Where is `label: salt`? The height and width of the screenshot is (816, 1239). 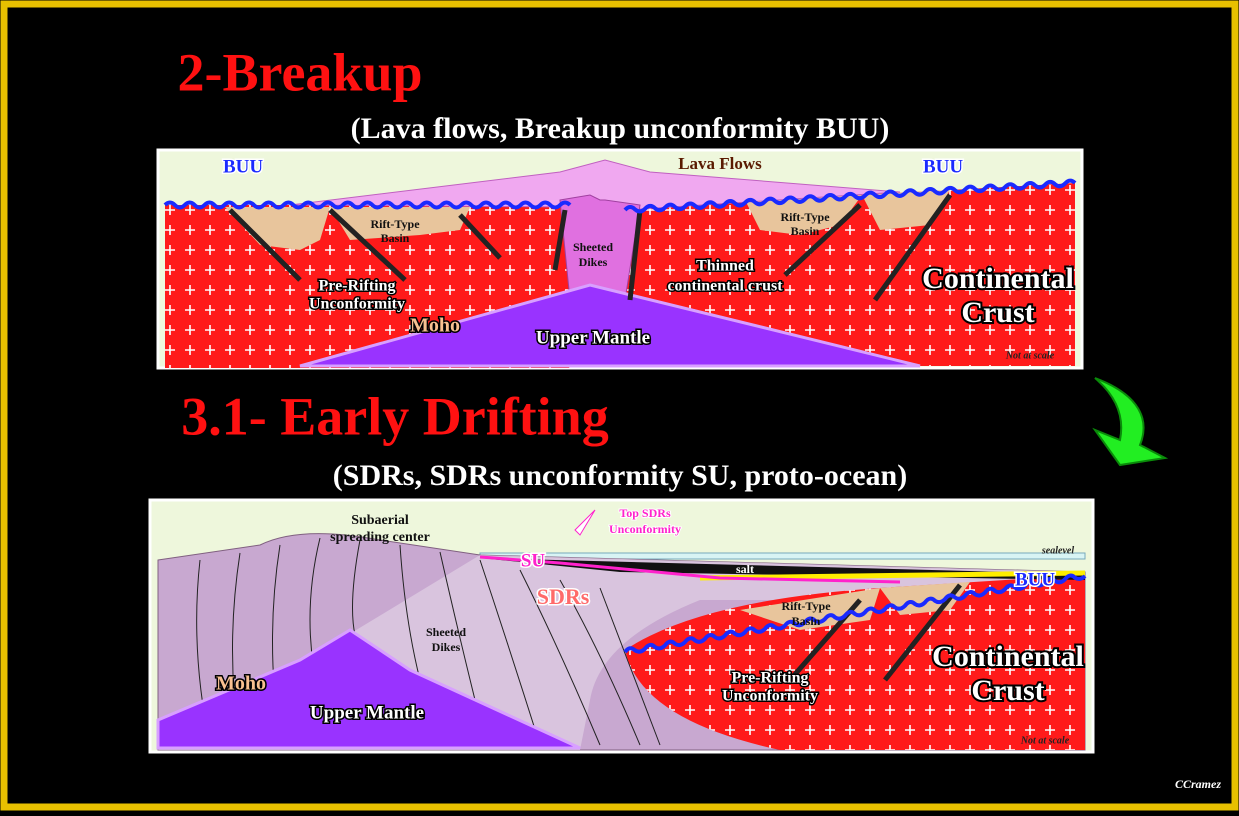
label: salt is located at coordinates (745, 569).